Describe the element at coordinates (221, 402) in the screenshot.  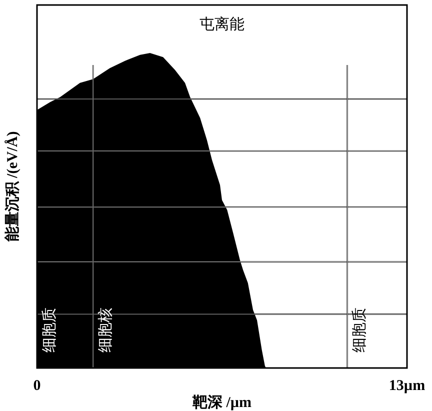
I see `x-axis-title: 靶深 /µm` at that location.